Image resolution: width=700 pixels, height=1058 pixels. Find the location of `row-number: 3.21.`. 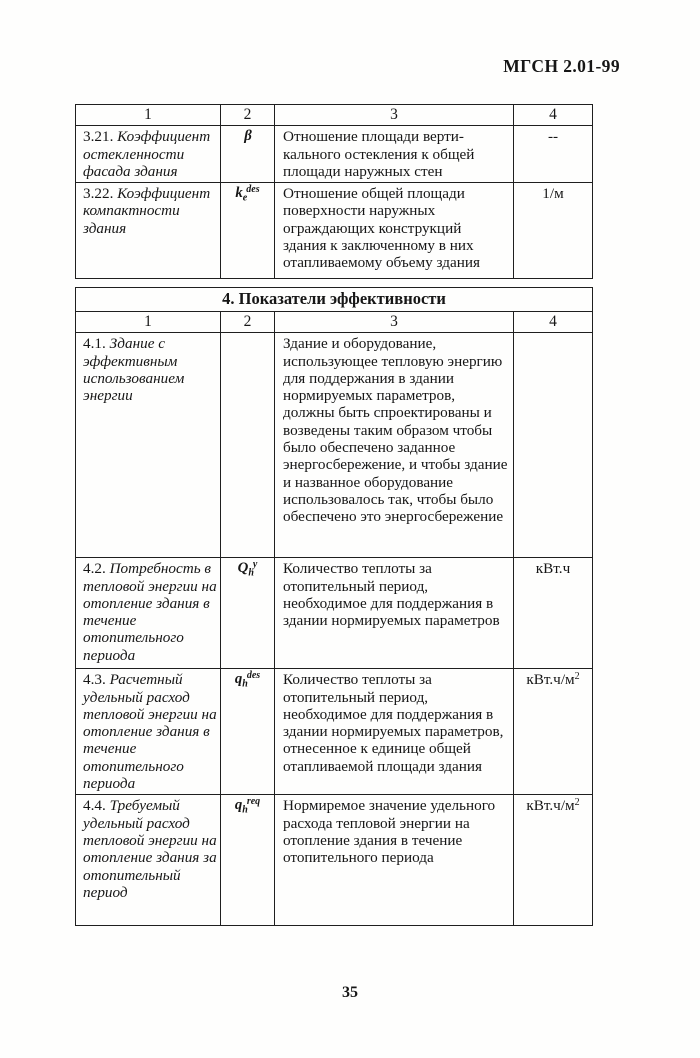

row-number: 3.21. is located at coordinates (98, 137).